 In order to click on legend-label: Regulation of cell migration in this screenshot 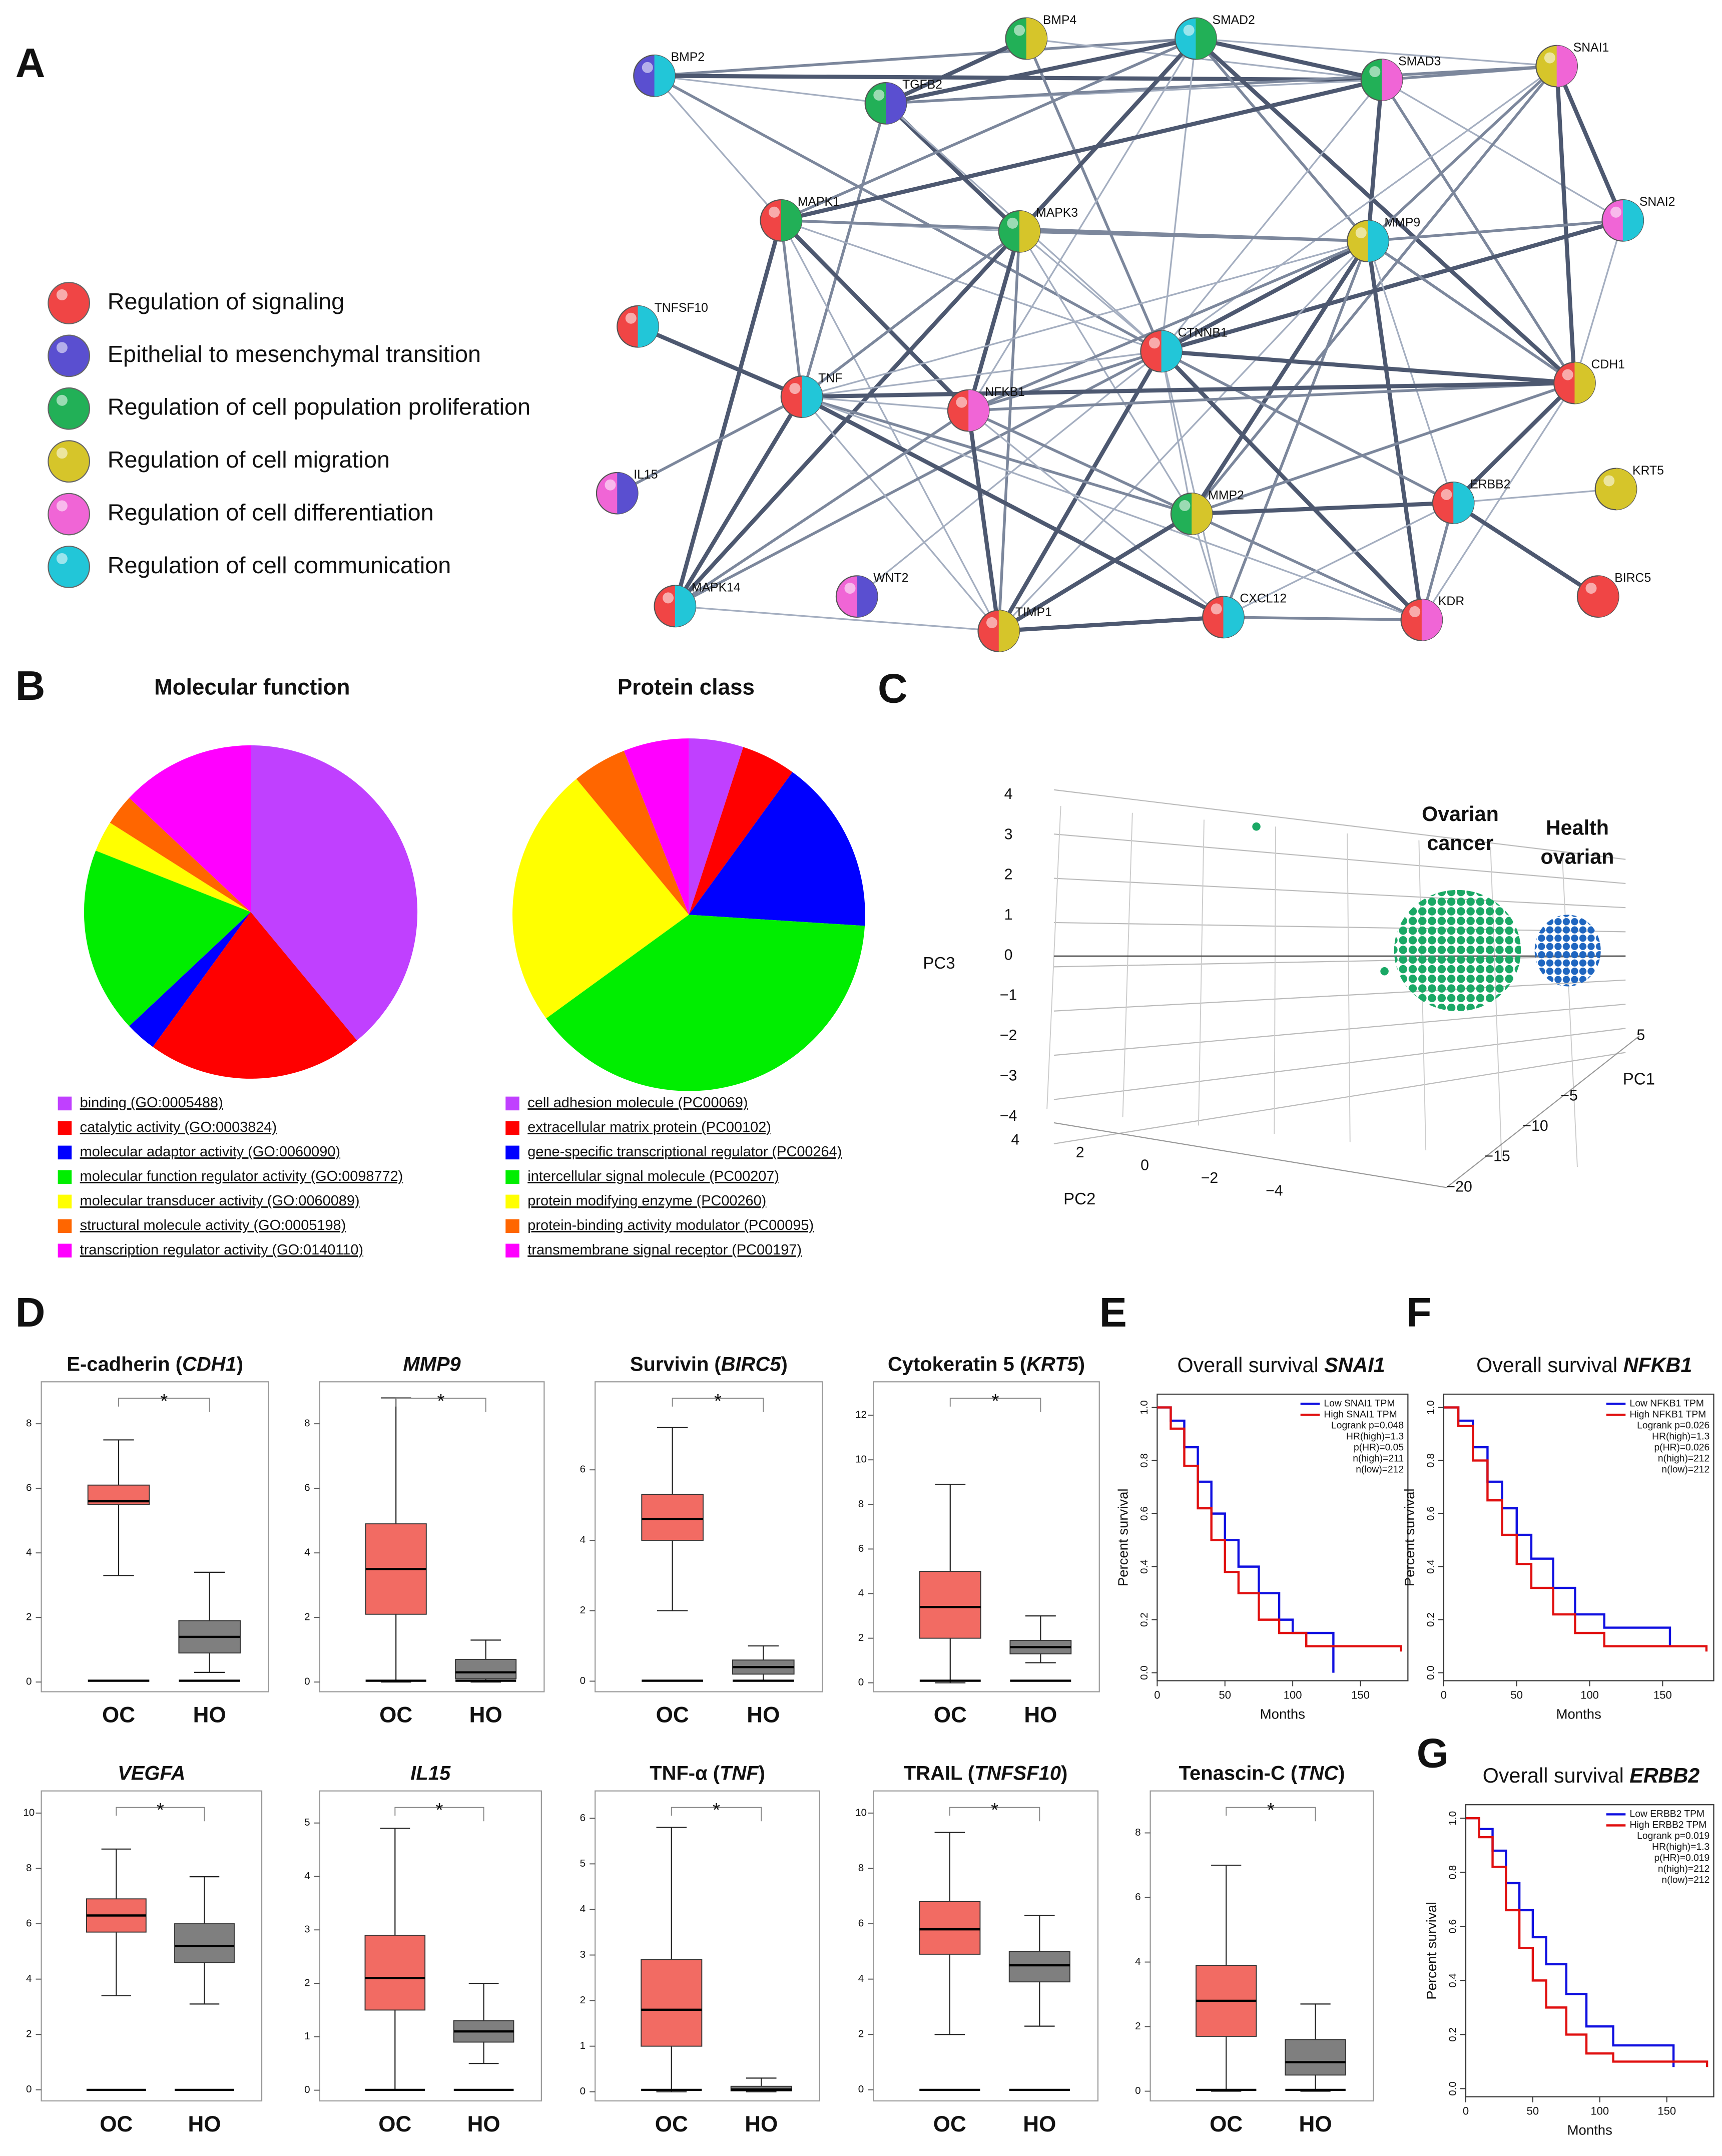, I will do `click(249, 460)`.